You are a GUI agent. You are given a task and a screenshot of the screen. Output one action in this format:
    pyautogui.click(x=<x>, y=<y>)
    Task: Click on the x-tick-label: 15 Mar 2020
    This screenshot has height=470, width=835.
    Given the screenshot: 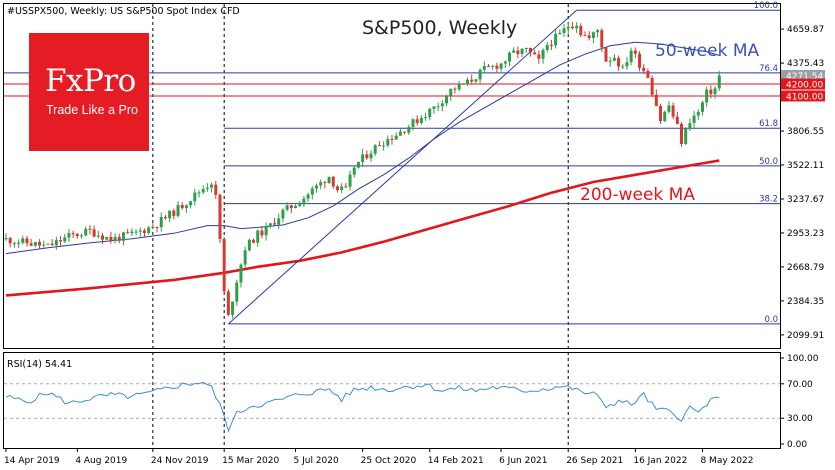 What is the action you would take?
    pyautogui.click(x=250, y=461)
    